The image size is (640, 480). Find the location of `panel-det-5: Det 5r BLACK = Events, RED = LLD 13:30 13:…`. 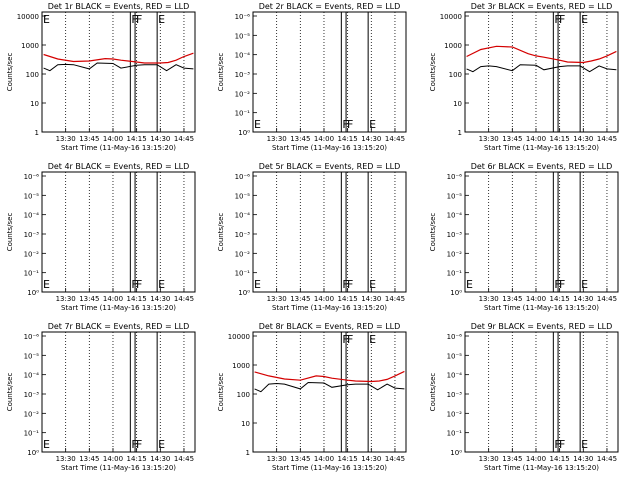

panel-det-5: Det 5r BLACK = Events, RED = LLD 13:30 13:… is located at coordinates (312, 237).